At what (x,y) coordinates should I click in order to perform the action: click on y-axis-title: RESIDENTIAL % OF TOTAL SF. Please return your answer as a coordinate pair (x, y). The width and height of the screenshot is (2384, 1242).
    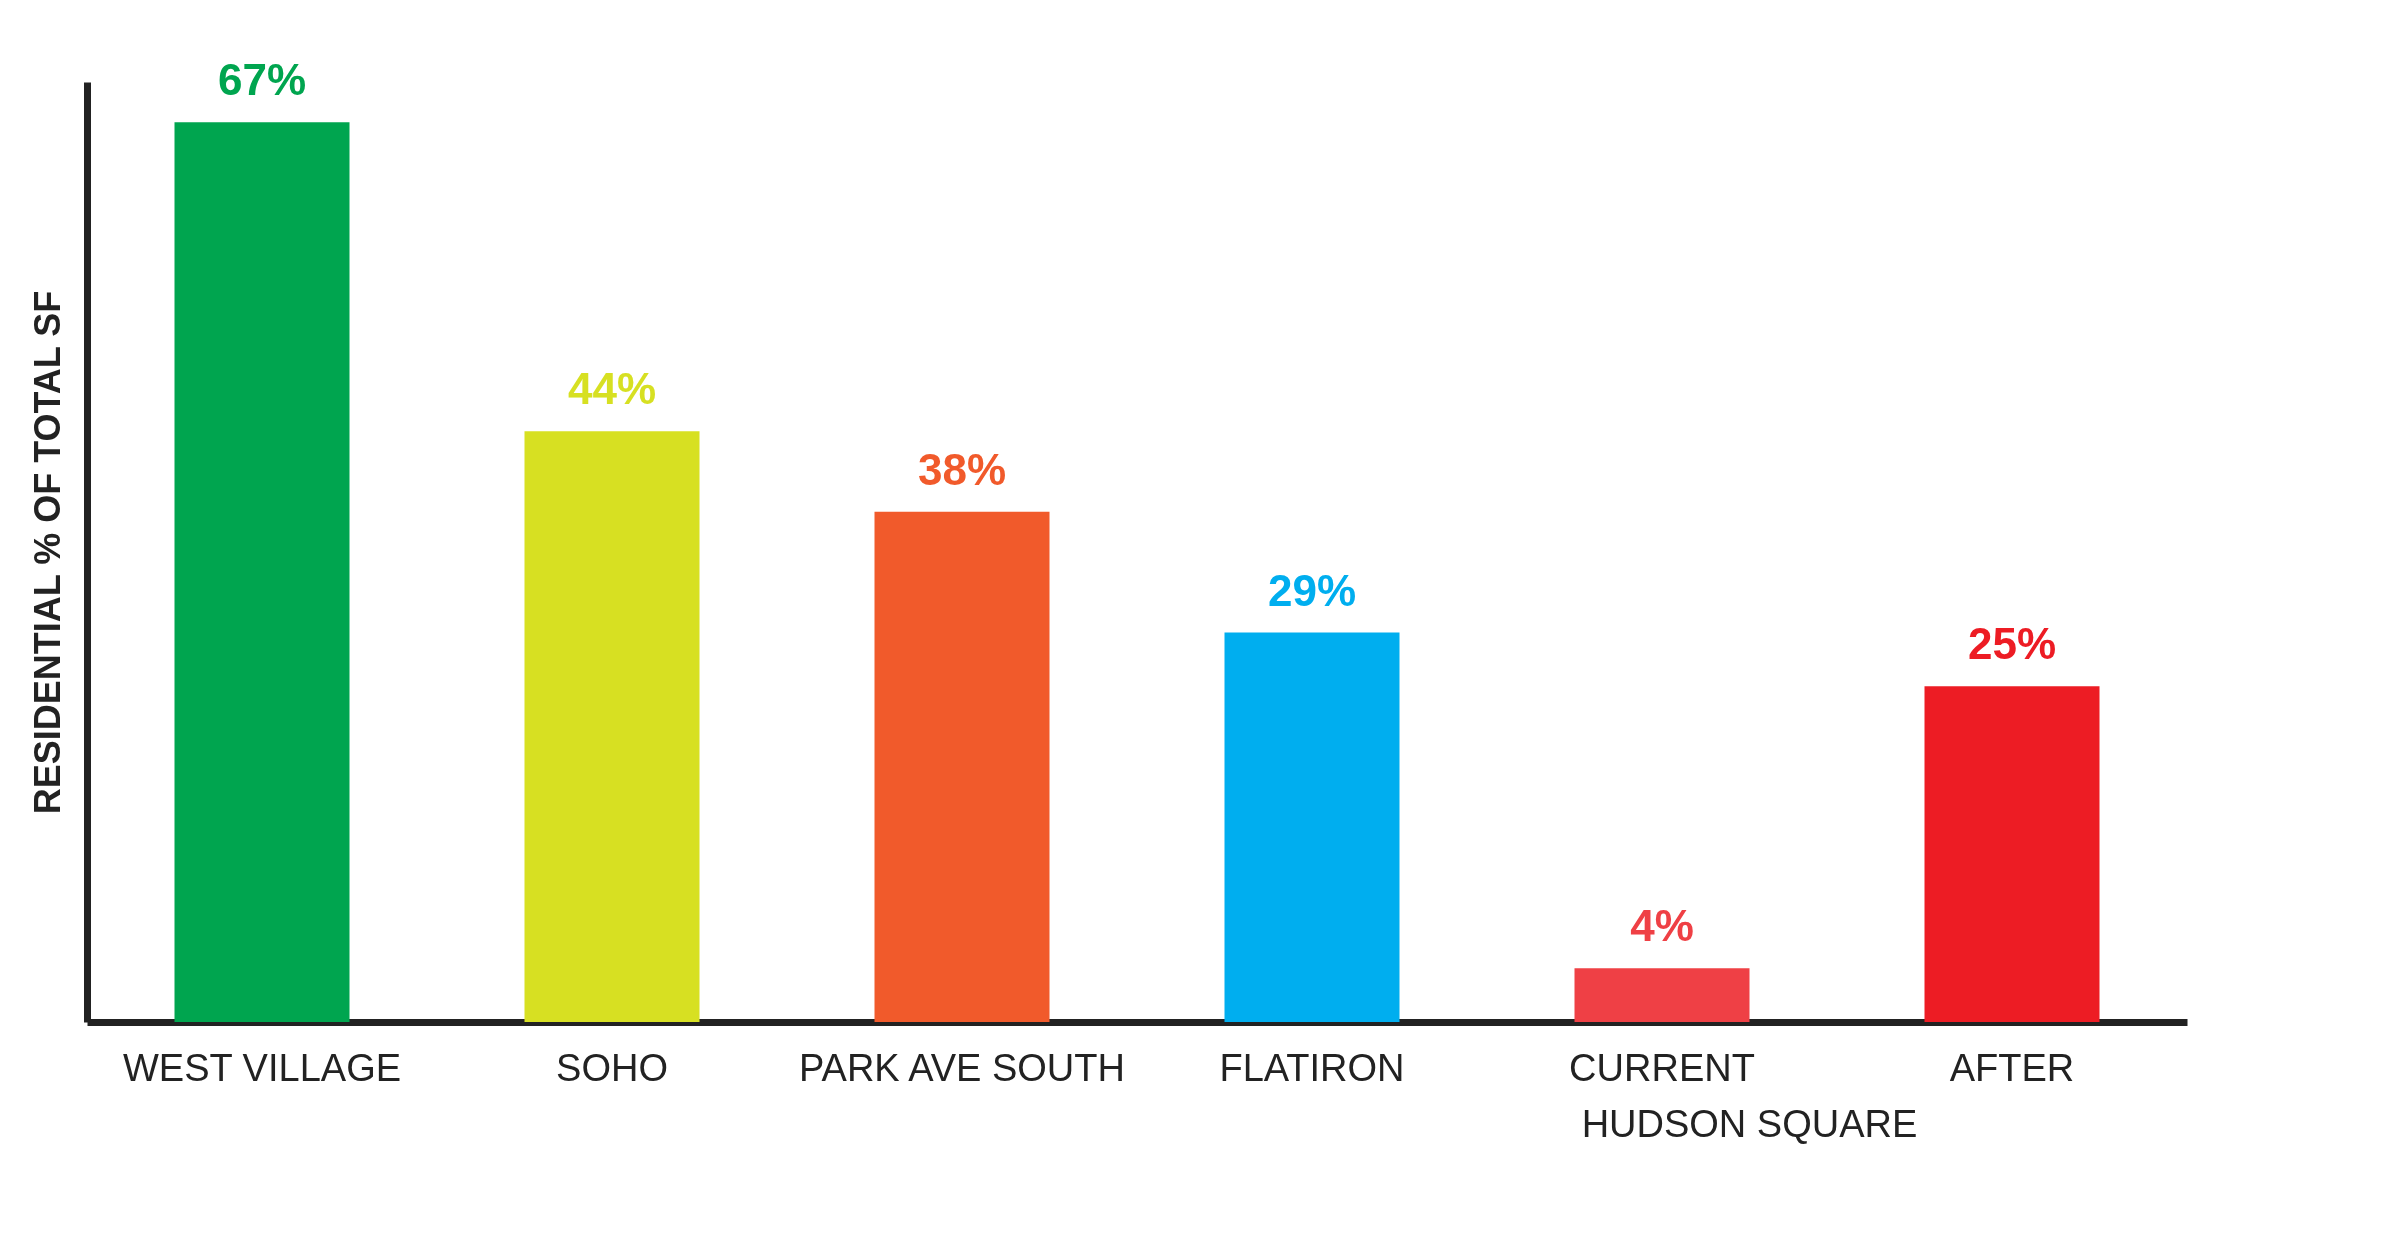
    Looking at the image, I should click on (47, 552).